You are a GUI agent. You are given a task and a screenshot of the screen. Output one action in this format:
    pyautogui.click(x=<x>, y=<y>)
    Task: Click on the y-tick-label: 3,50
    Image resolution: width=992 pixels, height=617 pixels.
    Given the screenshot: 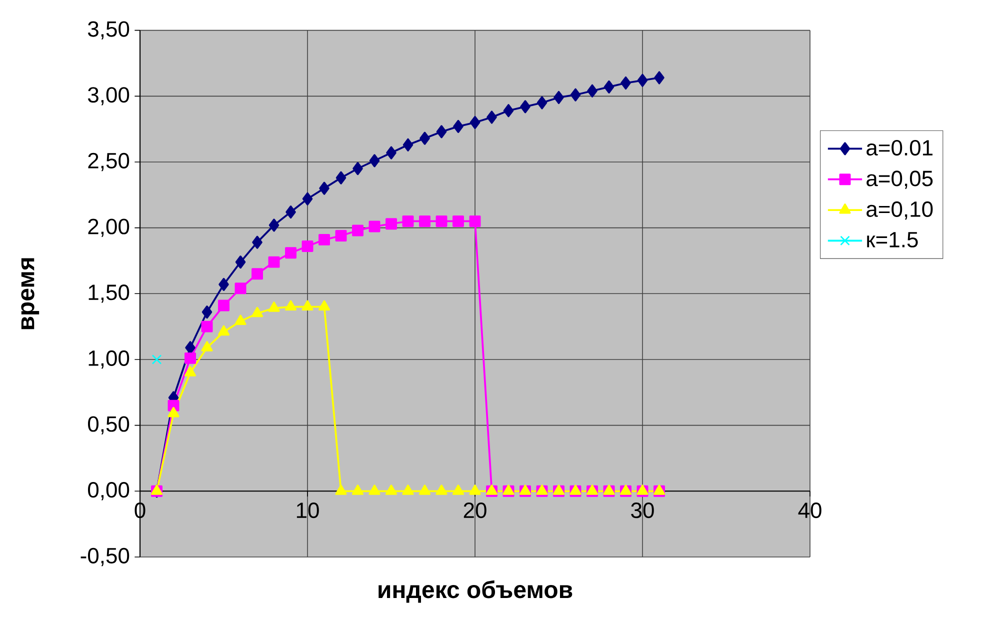 What is the action you would take?
    pyautogui.click(x=109, y=30)
    